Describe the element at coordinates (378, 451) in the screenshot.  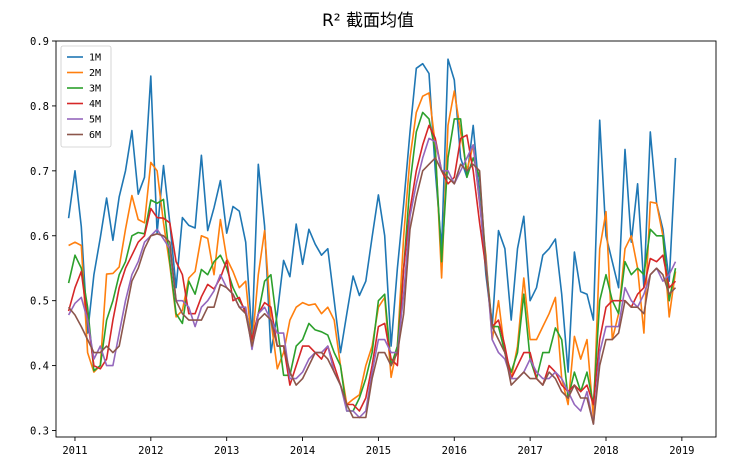
I see `x-tick-label: 2015` at that location.